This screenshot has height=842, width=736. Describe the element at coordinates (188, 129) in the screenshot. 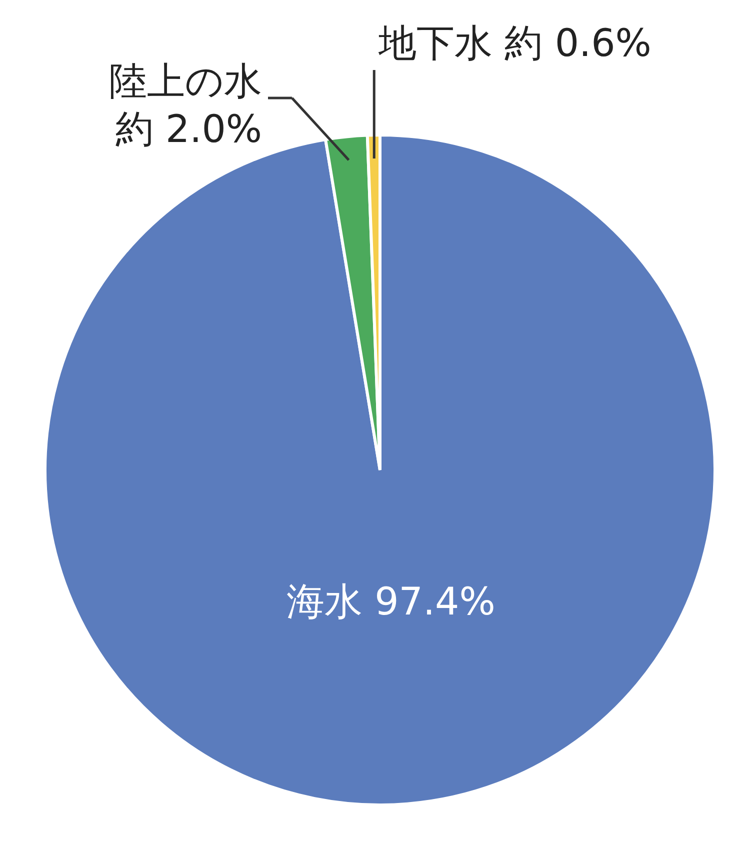

I see `data-label: 約 2.0%` at that location.